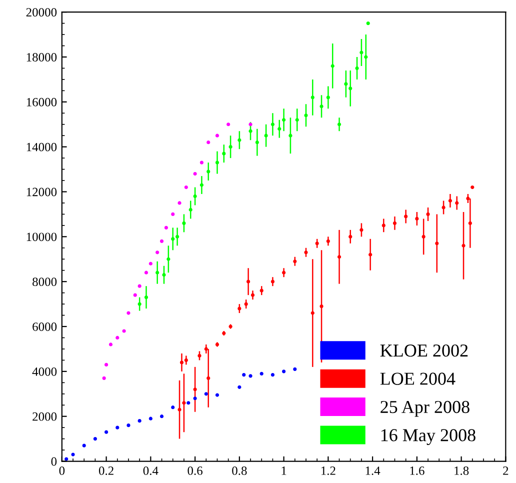 This screenshot has width=516, height=483. What do you see at coordinates (44, 416) in the screenshot?
I see `y-tick-label: 2000` at bounding box center [44, 416].